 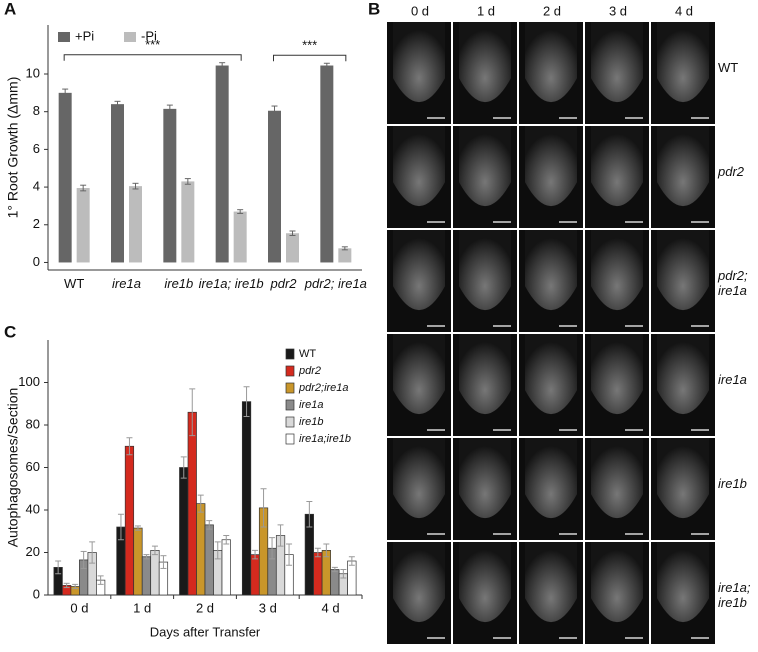 What do you see at coordinates (36, 223) in the screenshot?
I see `y-tick-label: 2` at bounding box center [36, 223].